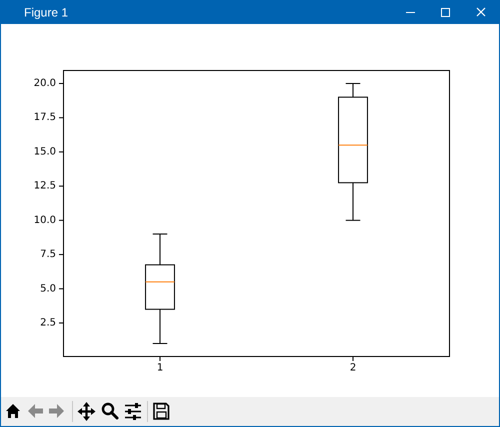 Image resolution: width=500 pixels, height=427 pixels. What do you see at coordinates (46, 13) in the screenshot?
I see `chart-title: Figure 1` at bounding box center [46, 13].